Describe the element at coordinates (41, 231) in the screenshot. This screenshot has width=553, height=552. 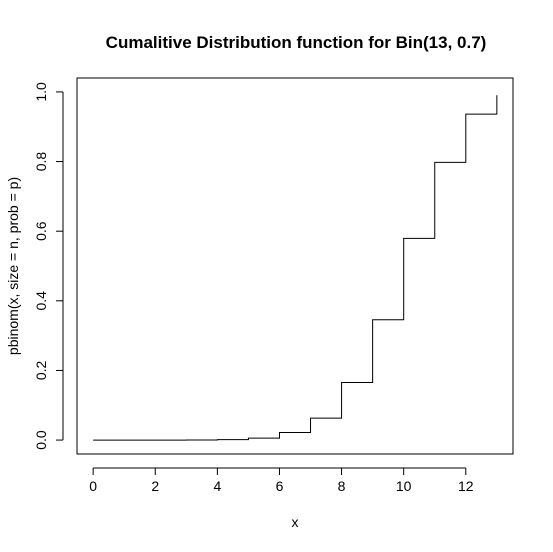
I see `y-tick-label: 0.6` at that location.